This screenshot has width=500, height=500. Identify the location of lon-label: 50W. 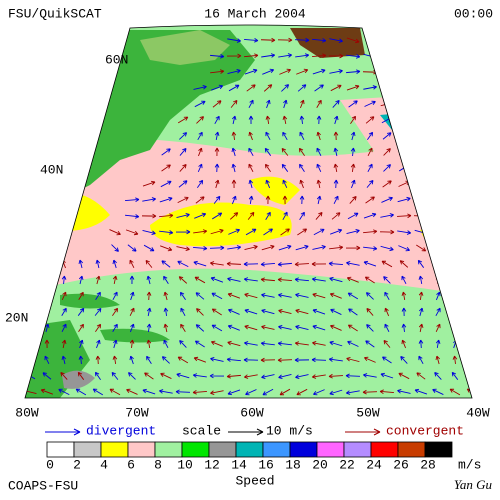
(368, 412).